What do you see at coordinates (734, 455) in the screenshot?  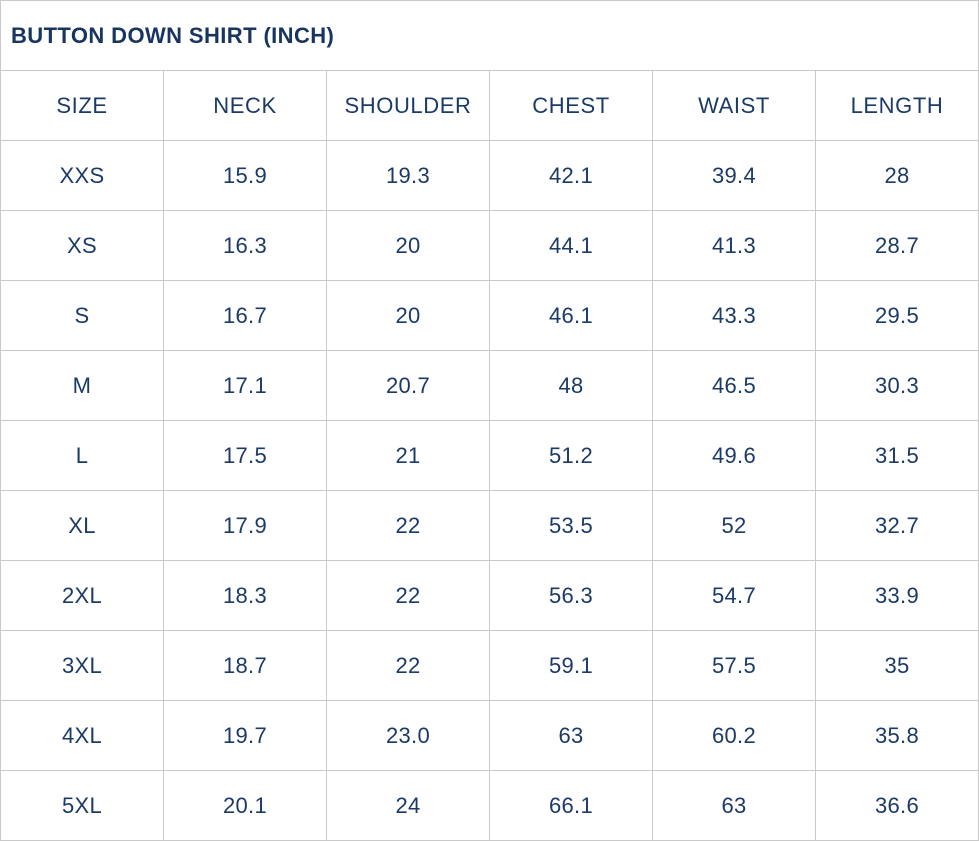 I see `waist-cell: 49.6` at bounding box center [734, 455].